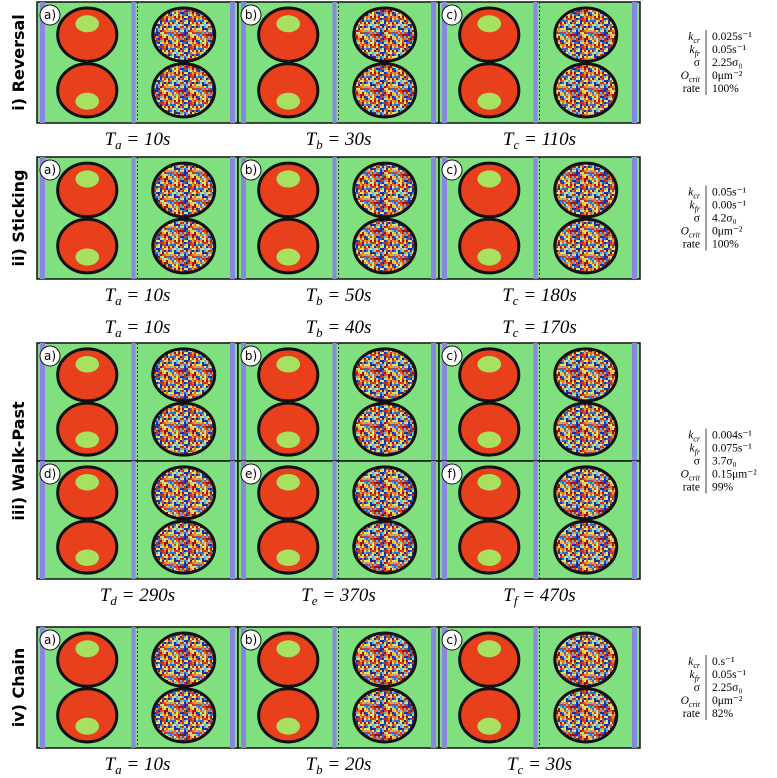 This screenshot has width=777, height=778. Describe the element at coordinates (724, 461) in the screenshot. I see `param-value: 3.7σ₀` at that location.